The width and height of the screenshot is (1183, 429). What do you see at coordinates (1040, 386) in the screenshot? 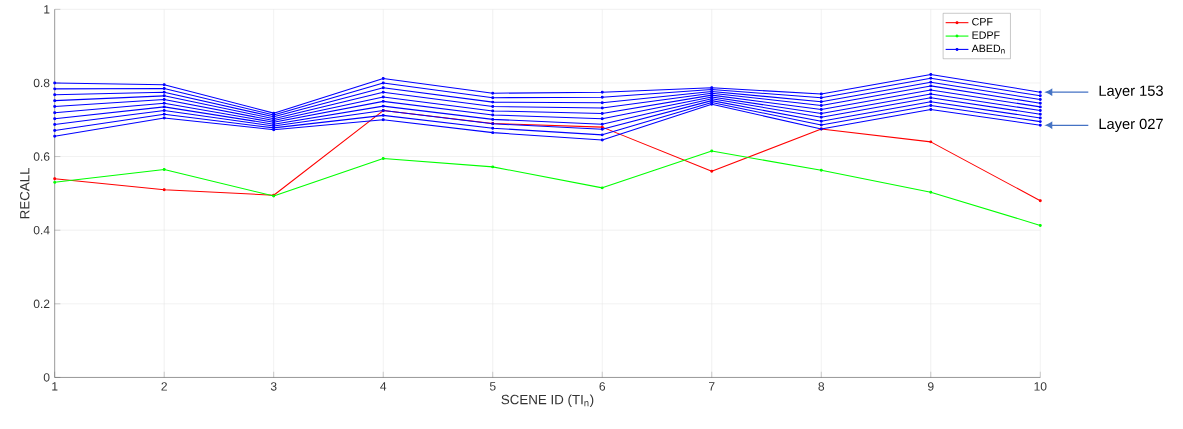
I see `x-tick-label: 10` at bounding box center [1040, 386].